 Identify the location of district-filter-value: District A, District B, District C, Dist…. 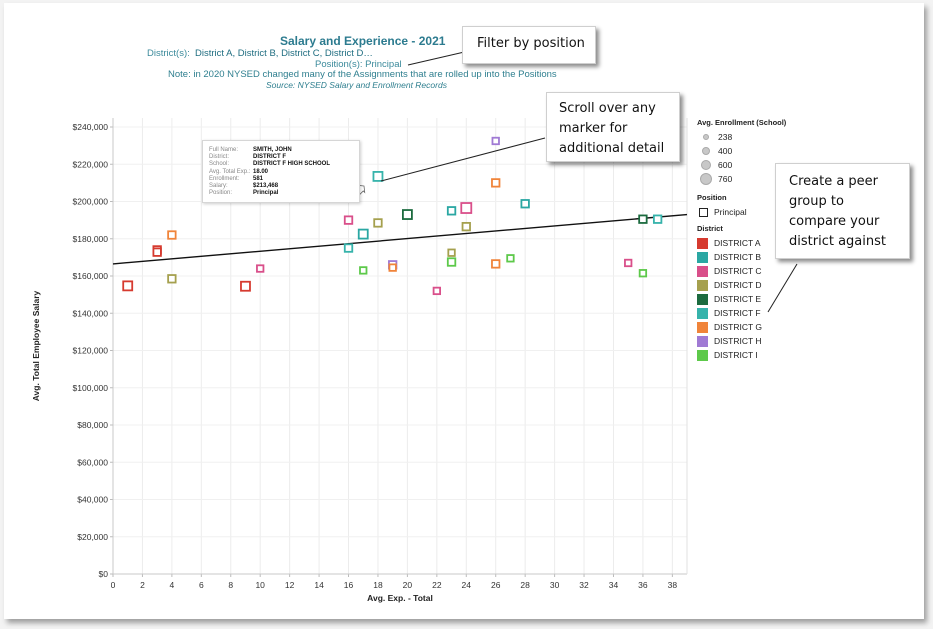
(284, 53).